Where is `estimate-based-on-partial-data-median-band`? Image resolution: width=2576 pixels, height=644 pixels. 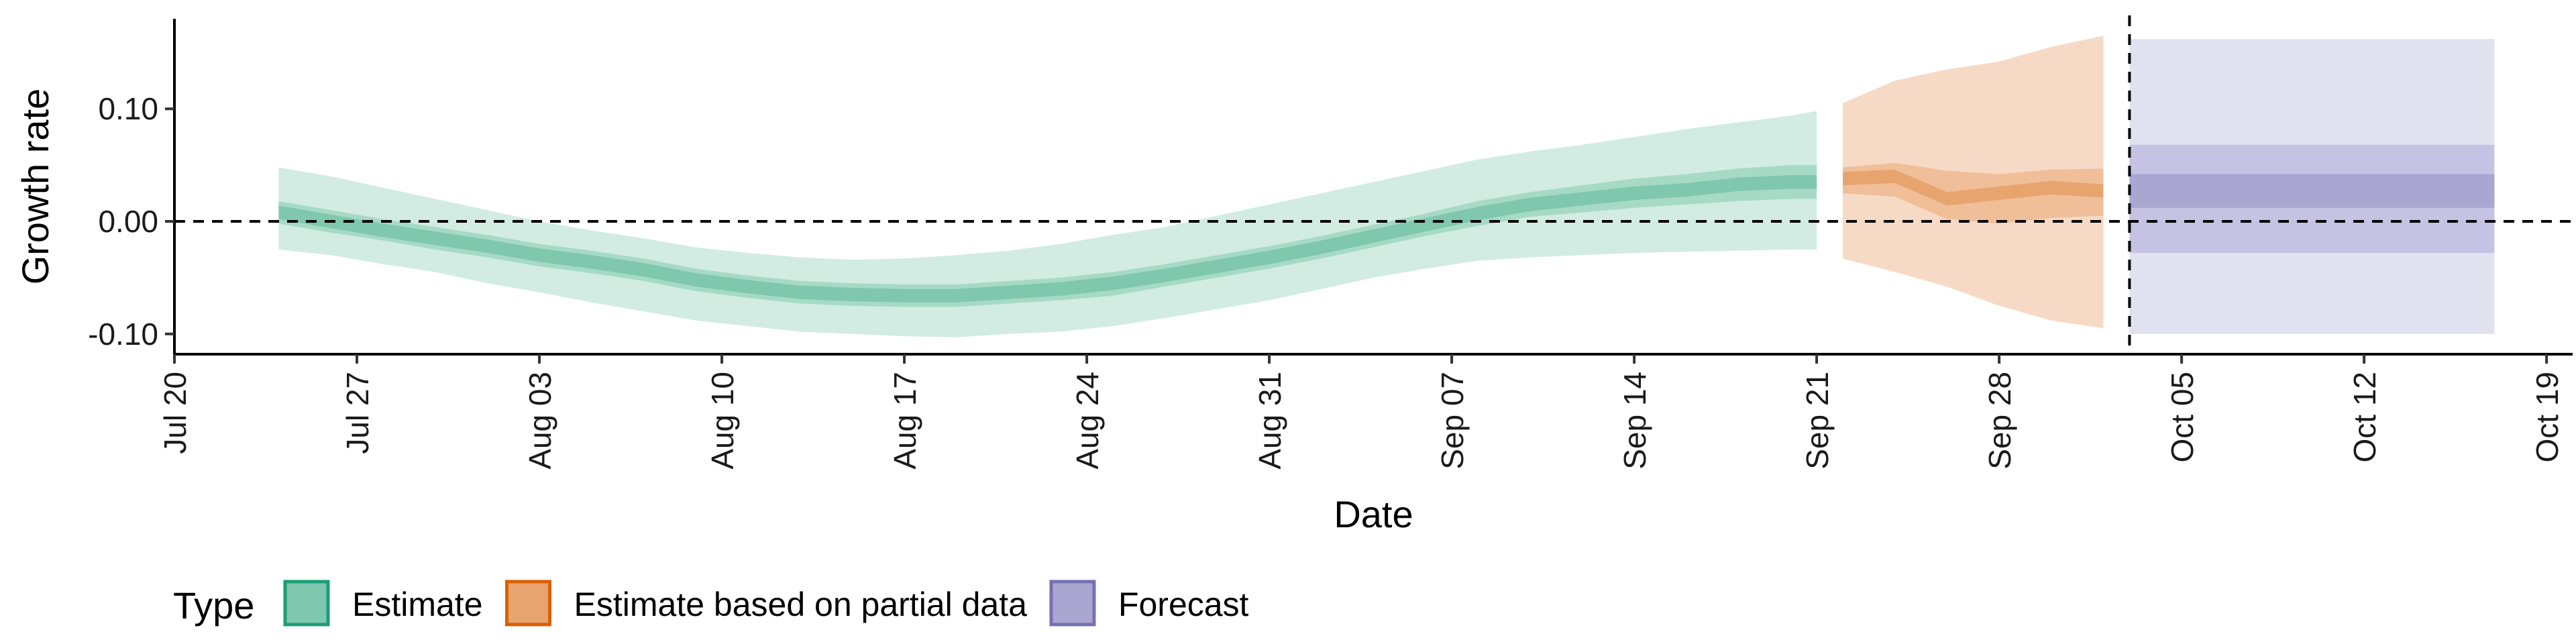
estimate-based-on-partial-data-median-band is located at coordinates (1973, 187).